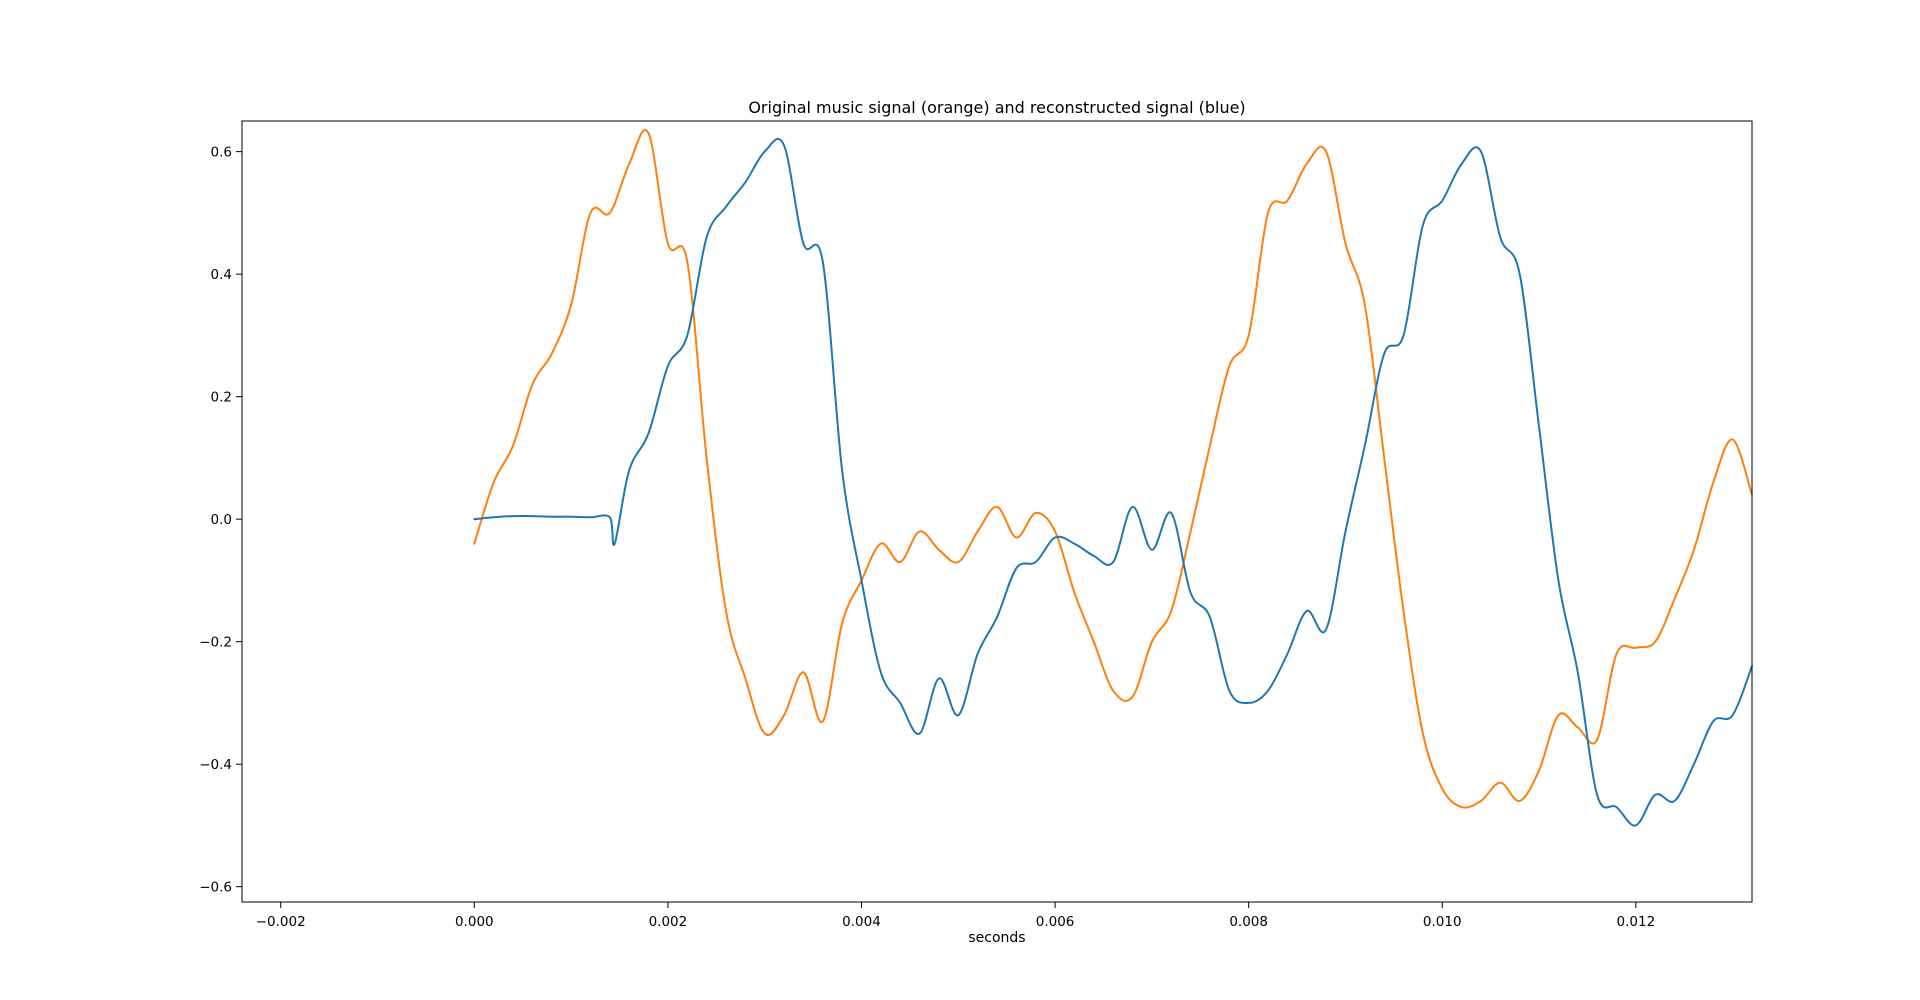  I want to click on y-tick-label: 0.0, so click(221, 520).